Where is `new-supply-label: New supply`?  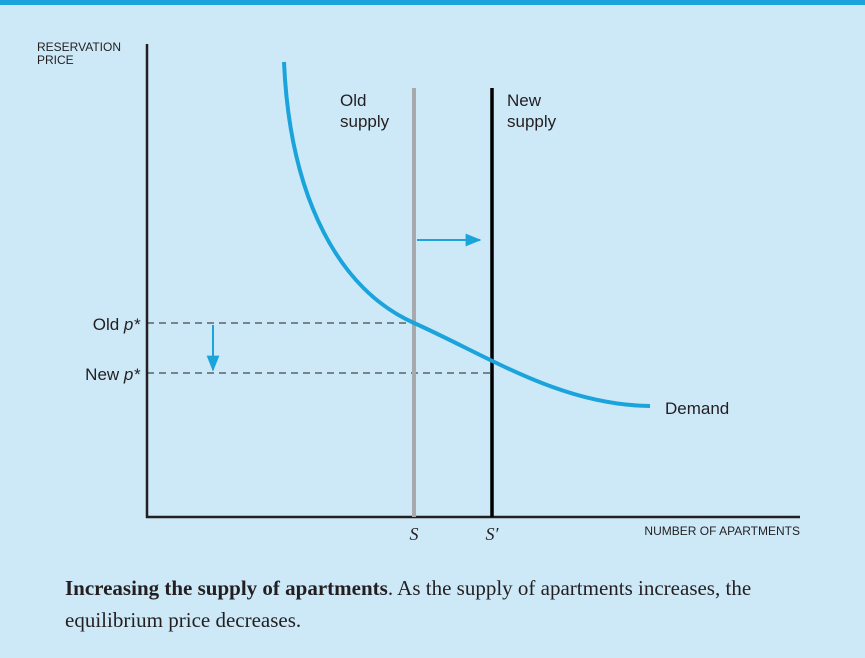 new-supply-label: New supply is located at coordinates (532, 111).